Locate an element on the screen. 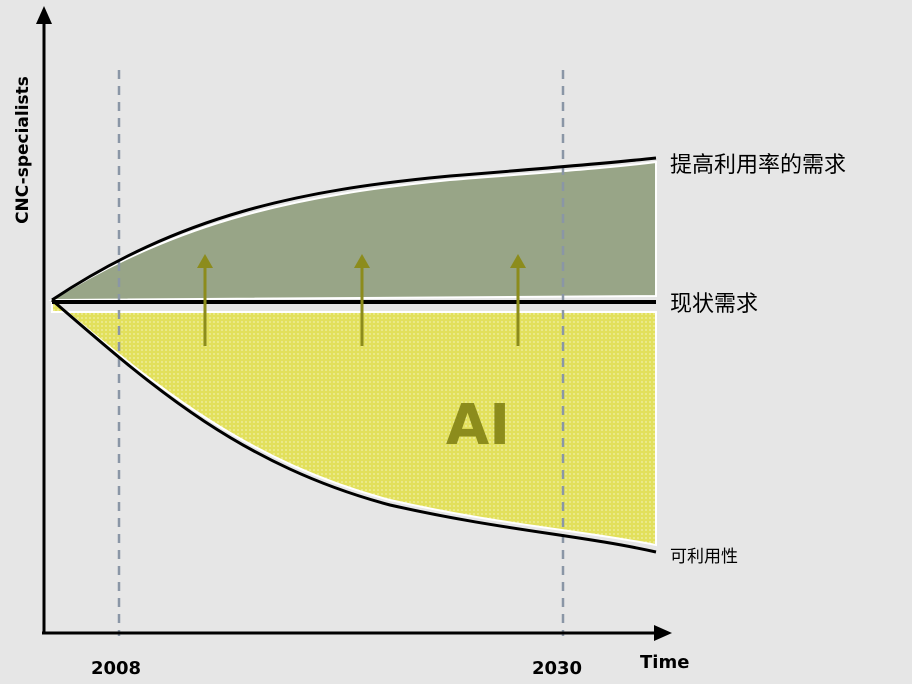 The width and height of the screenshot is (912, 684). increased-demand-area is located at coordinates (352, 231).